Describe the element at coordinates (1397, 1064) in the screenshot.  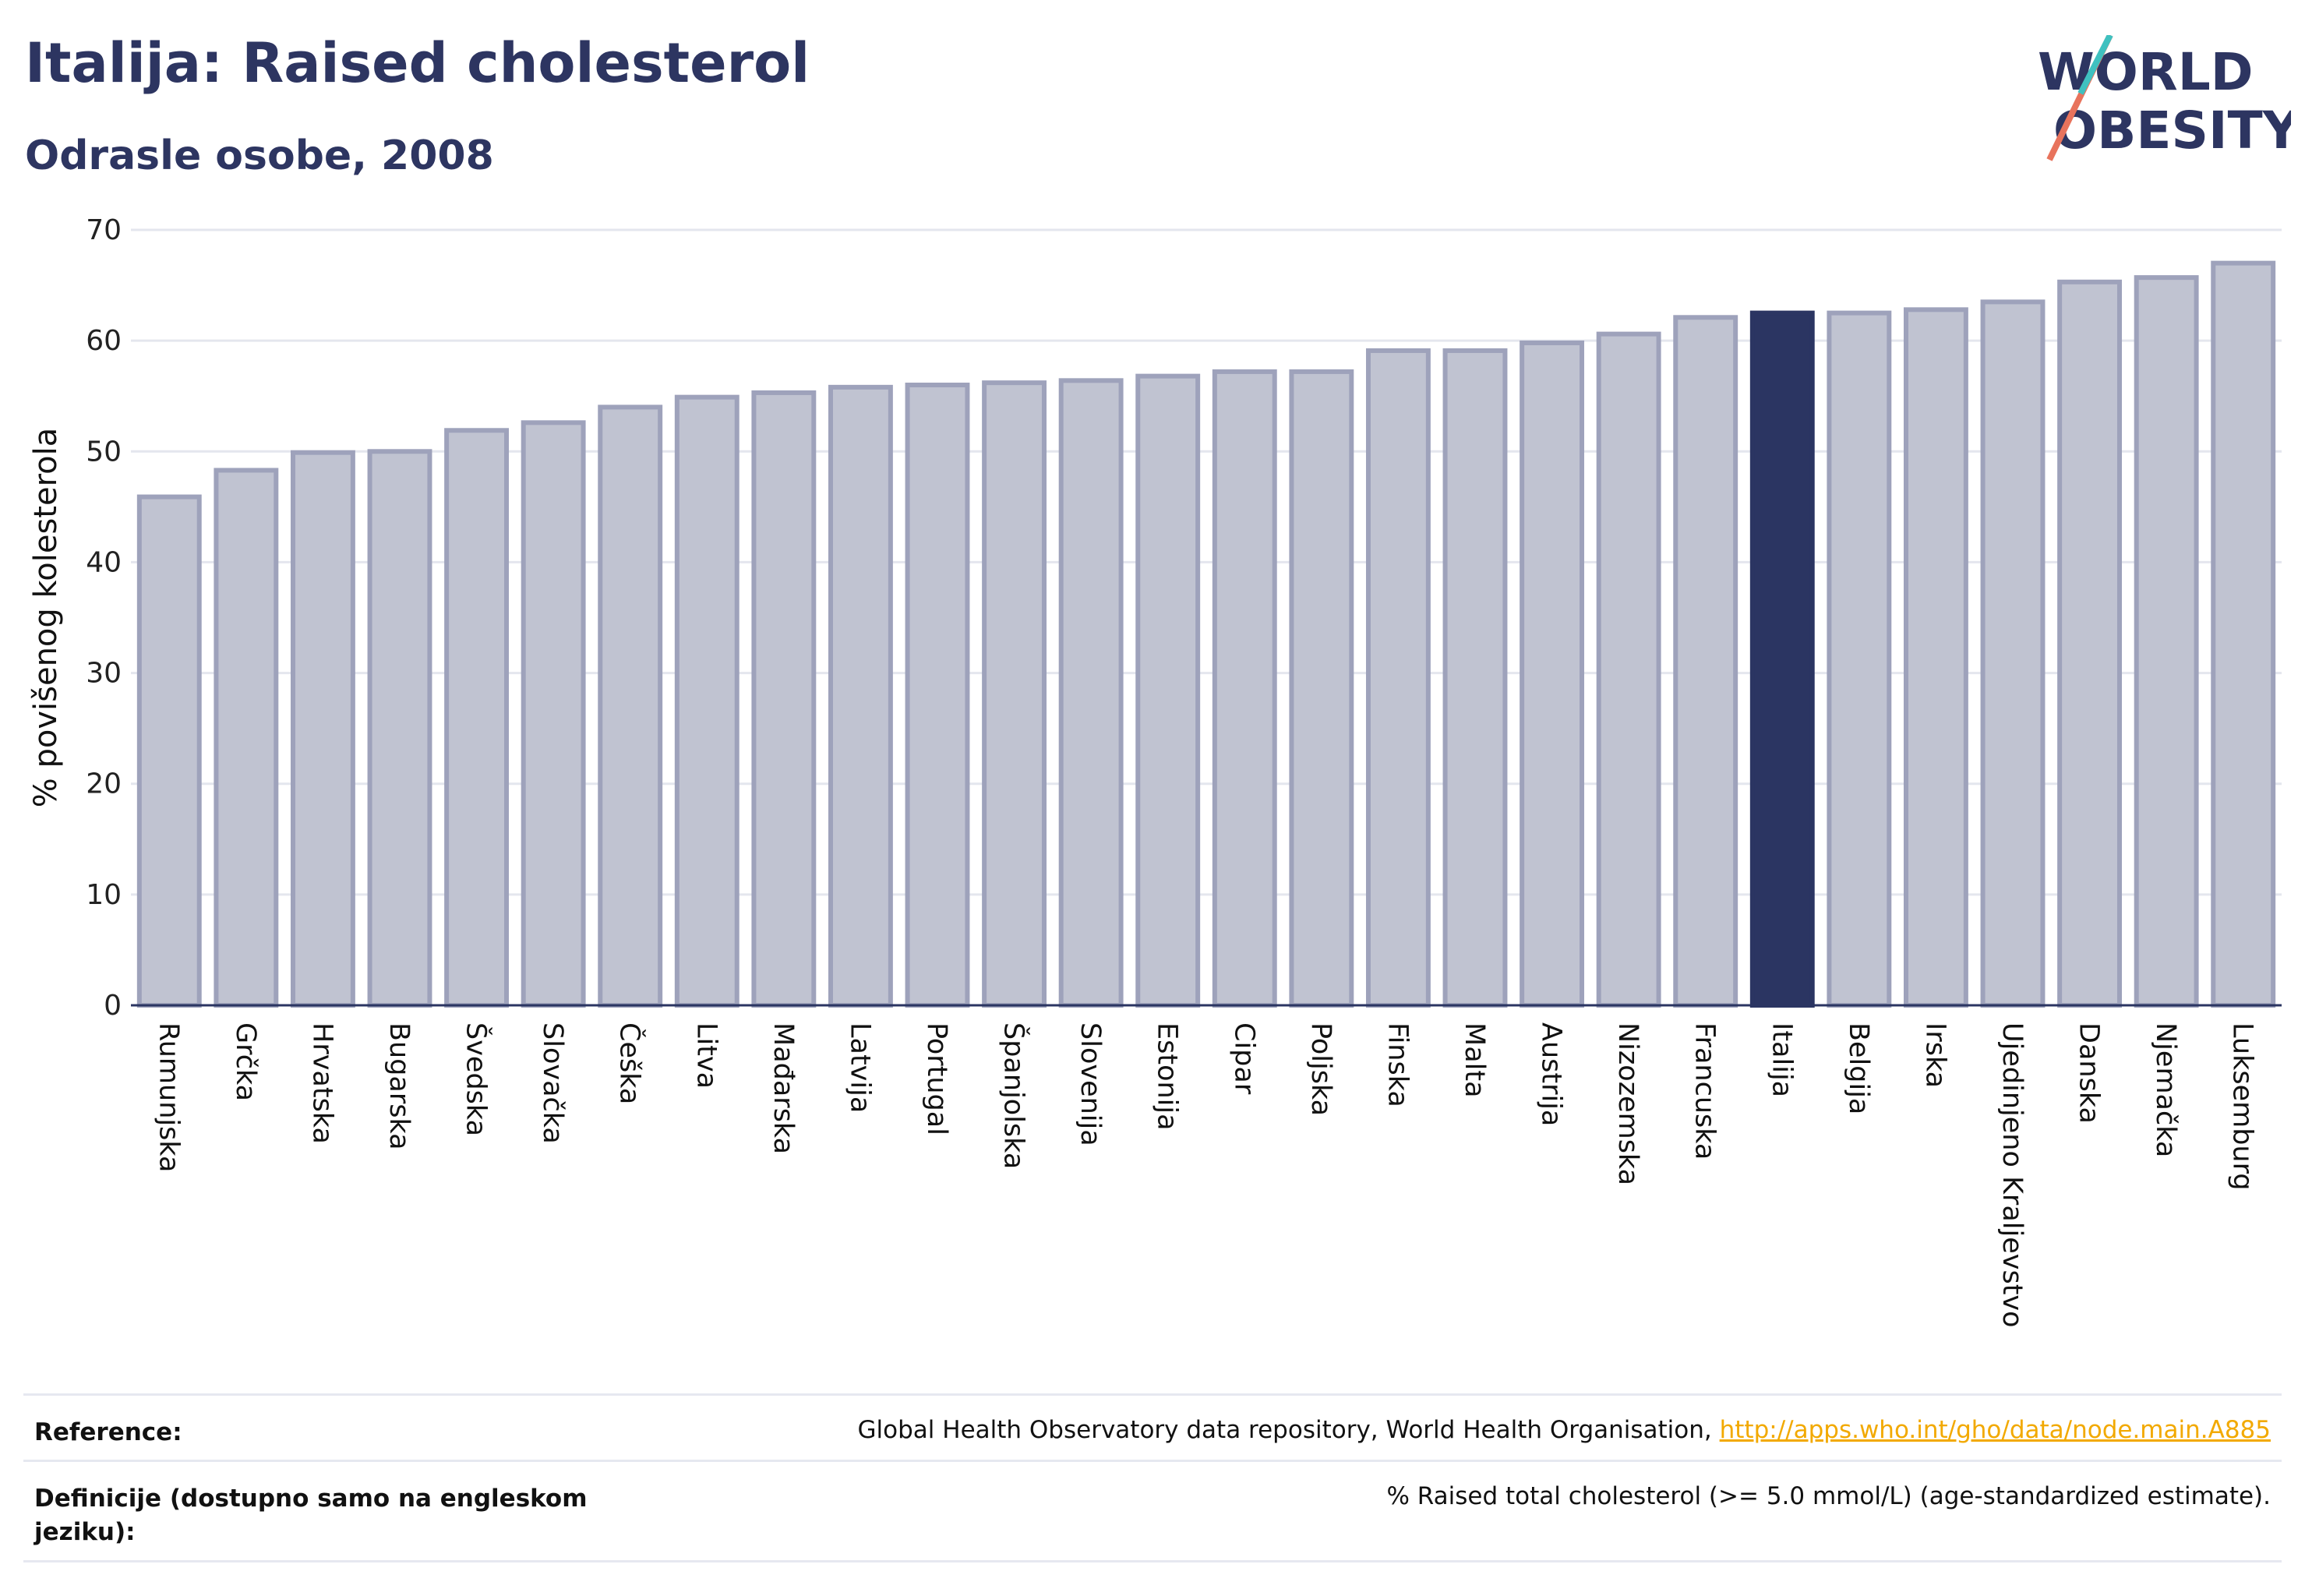
I see `x-category-label: Finska` at that location.